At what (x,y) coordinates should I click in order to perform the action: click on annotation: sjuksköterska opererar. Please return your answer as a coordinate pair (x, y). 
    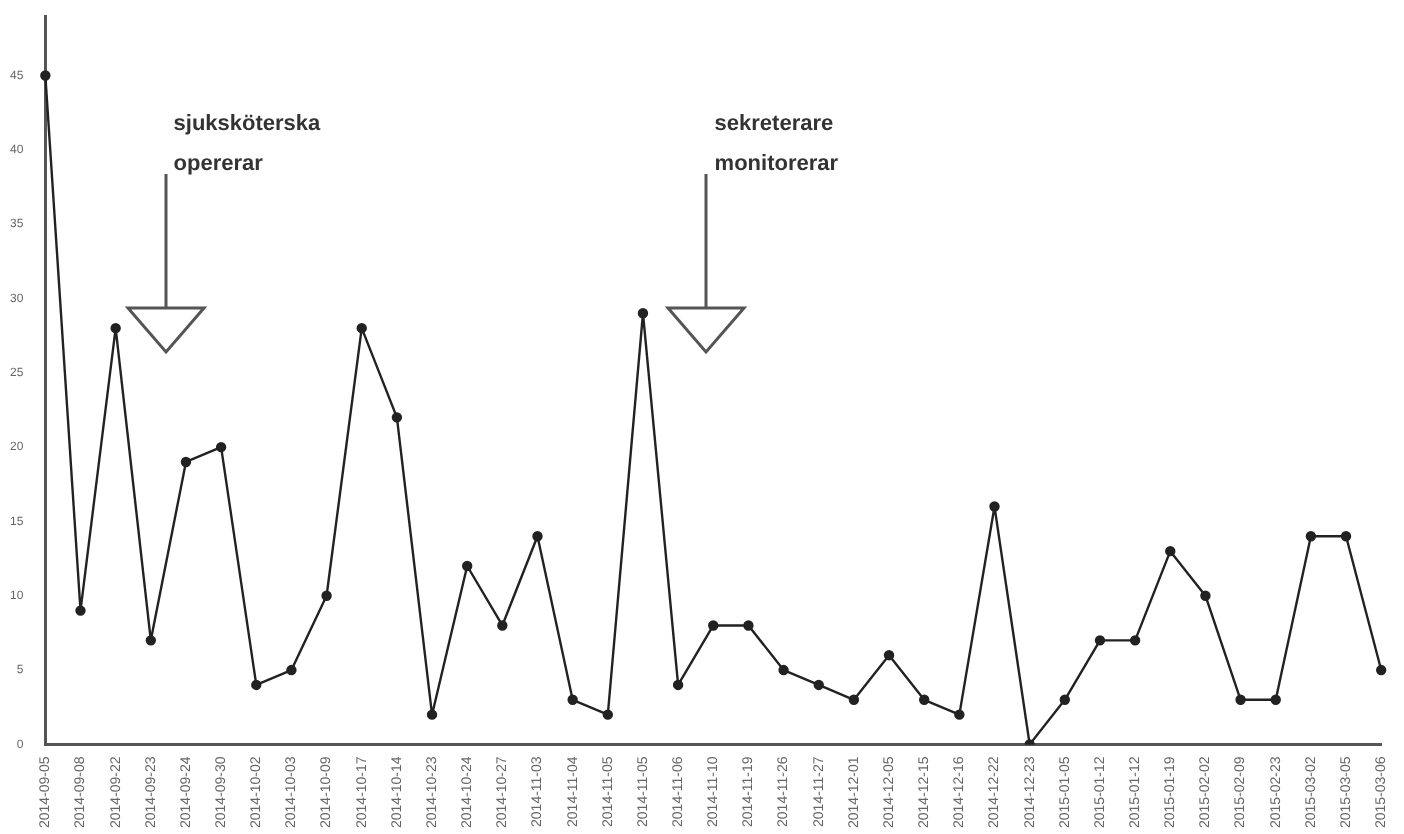
    Looking at the image, I should click on (247, 145).